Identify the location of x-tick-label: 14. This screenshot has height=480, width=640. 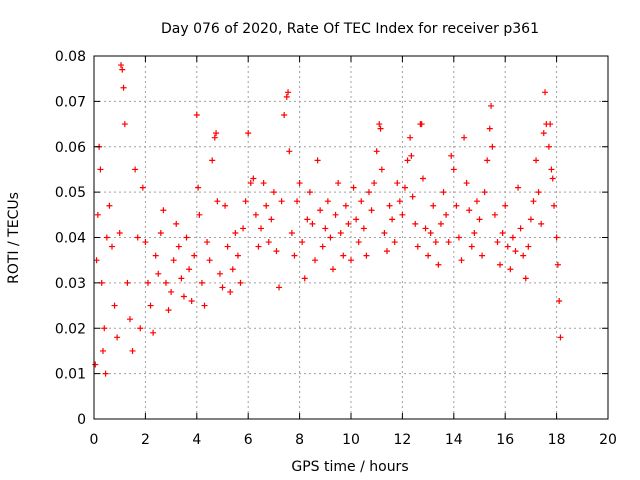
(454, 440).